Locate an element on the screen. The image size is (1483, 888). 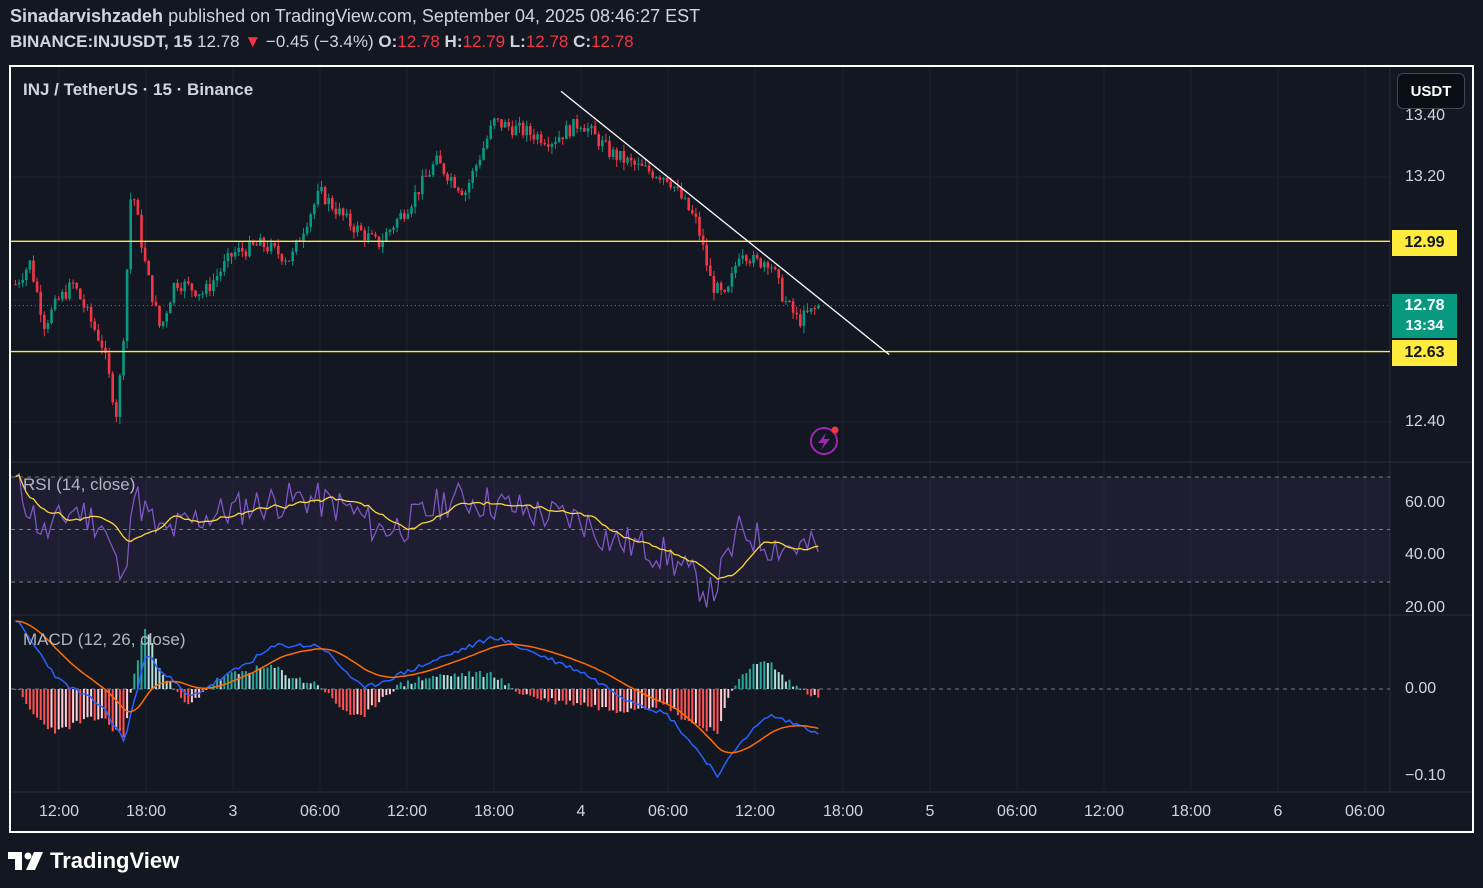
tradingview-brand: TradingView is located at coordinates (93, 861).